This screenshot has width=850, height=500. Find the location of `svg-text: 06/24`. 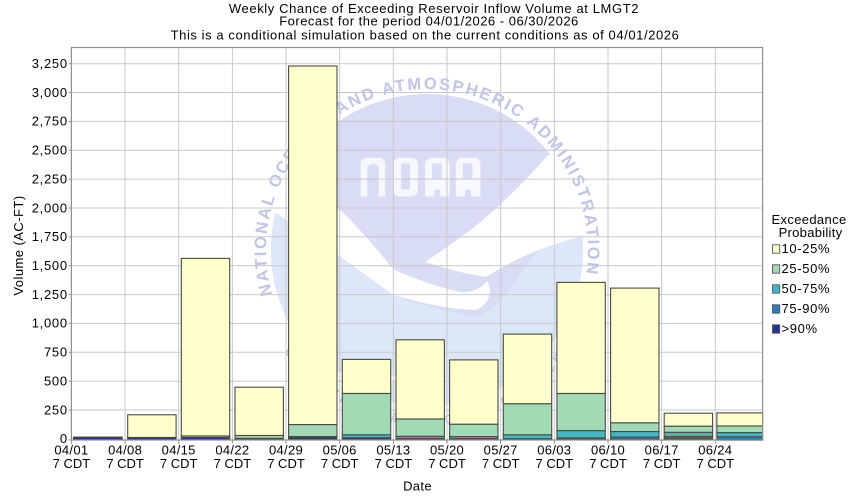

svg-text: 06/24 is located at coordinates (715, 450).